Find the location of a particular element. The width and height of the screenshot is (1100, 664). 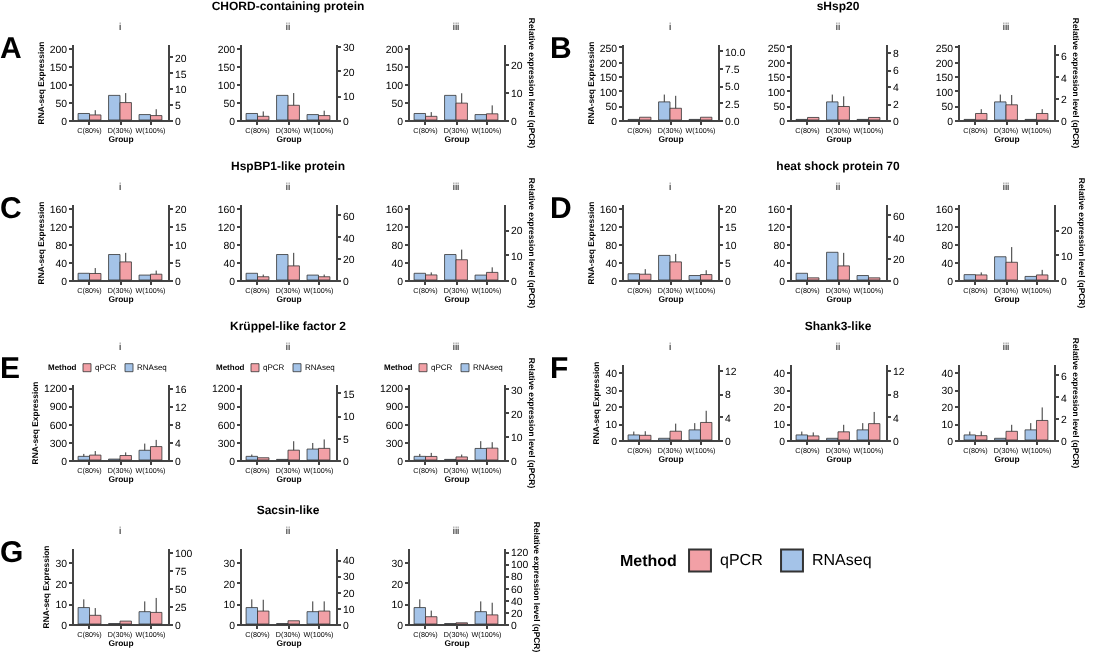

legend-label: RNAseq is located at coordinates (842, 559).